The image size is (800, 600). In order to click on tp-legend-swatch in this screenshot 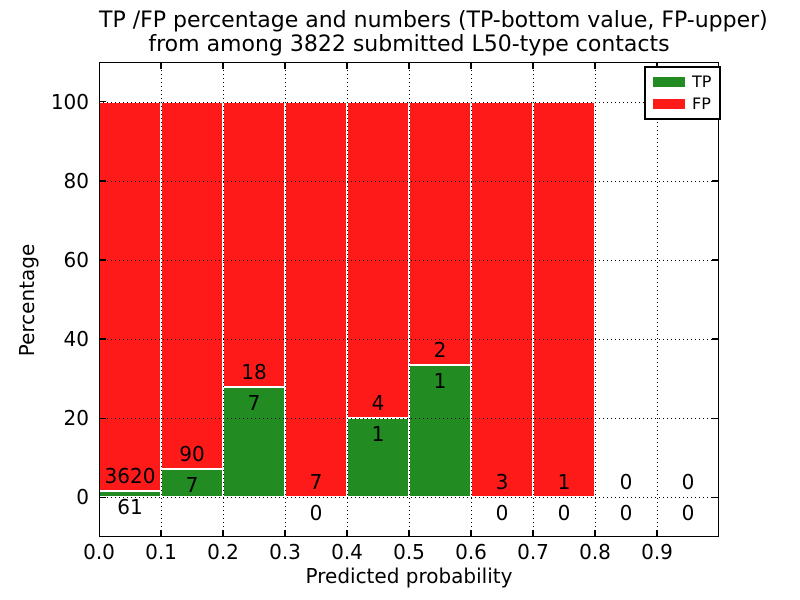, I will do `click(669, 82)`.